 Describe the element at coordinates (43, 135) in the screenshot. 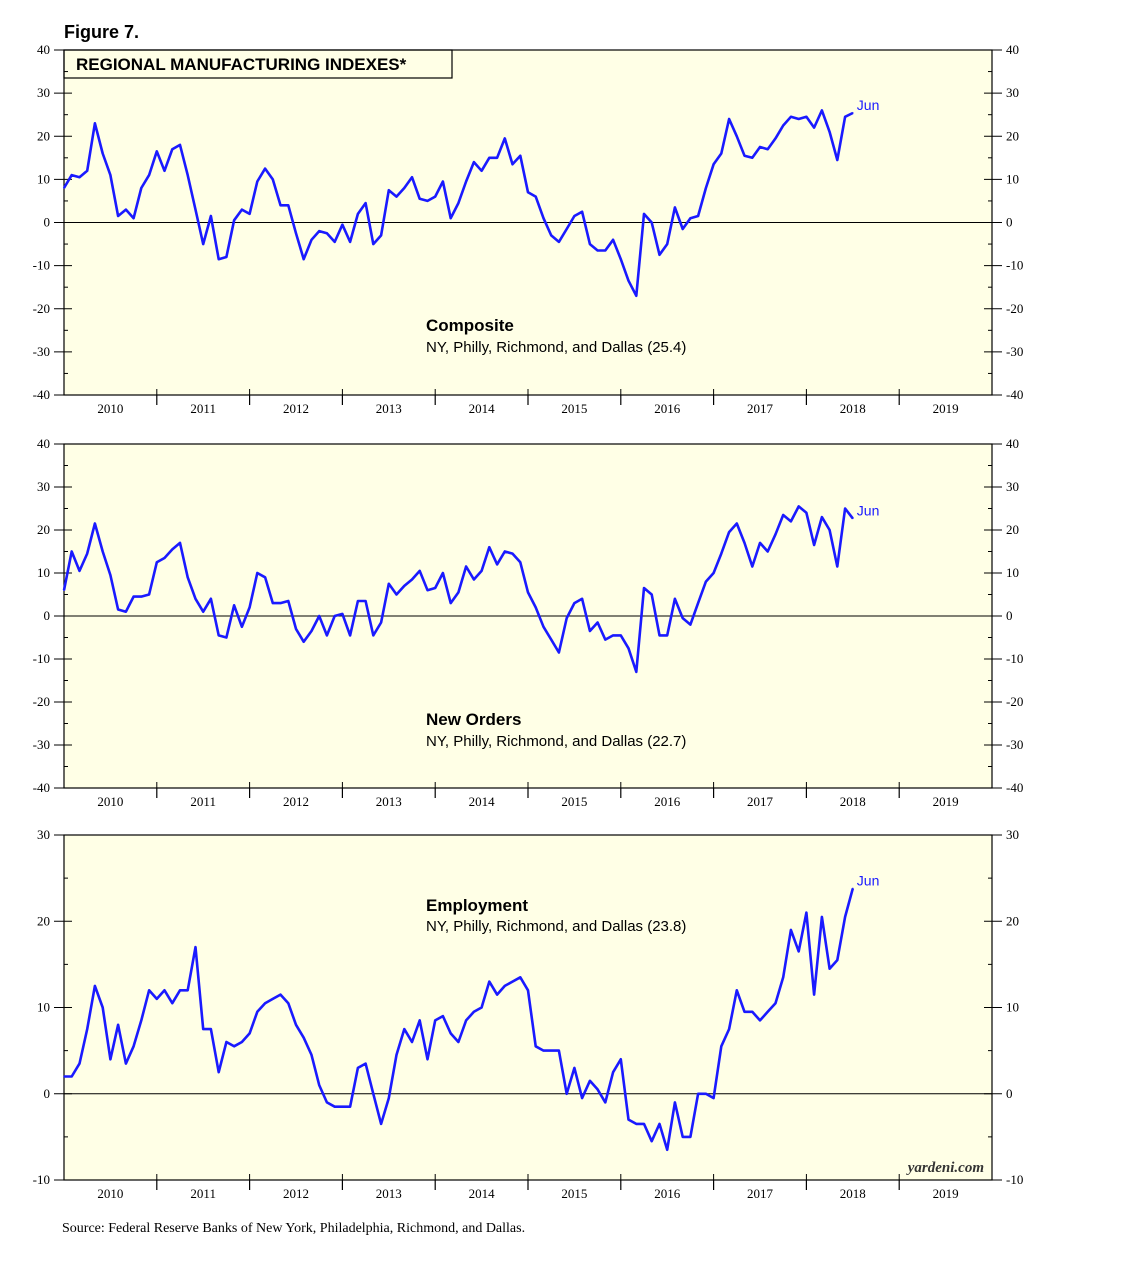

I see `y-tick-label-left: 20` at that location.